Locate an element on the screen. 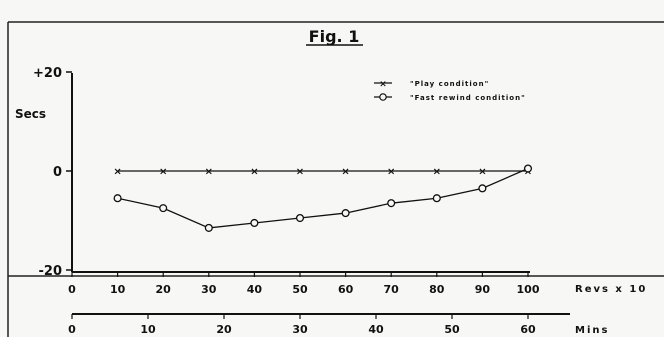 The image size is (664, 337). secondary-tick-label: 10 is located at coordinates (148, 329).